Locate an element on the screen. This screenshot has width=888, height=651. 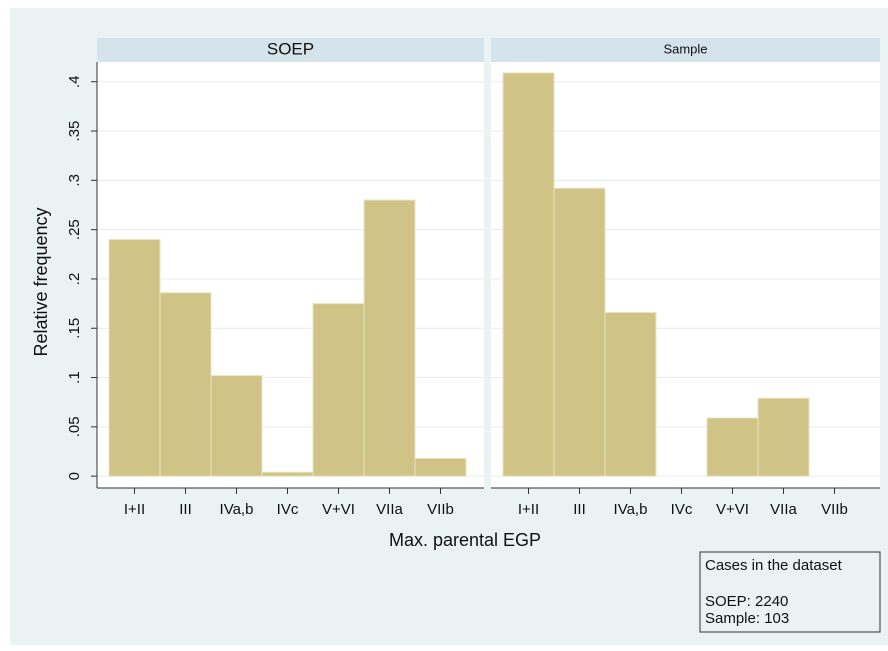
note-line: Sample: 103 is located at coordinates (747, 618).